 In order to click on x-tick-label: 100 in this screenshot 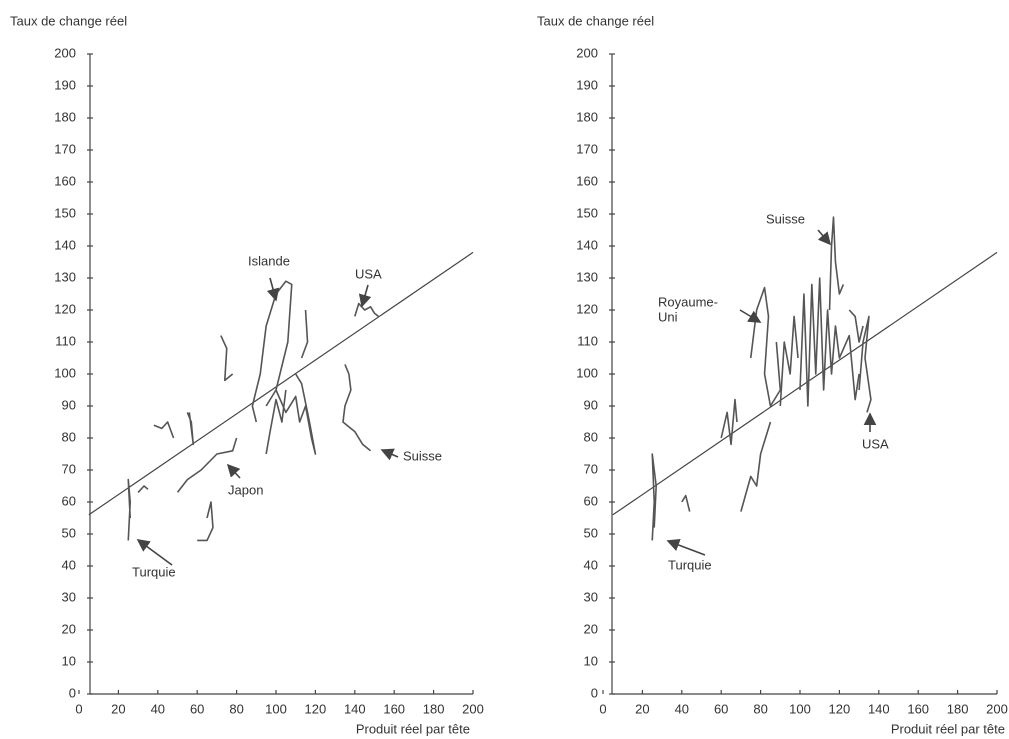, I will do `click(800, 708)`.